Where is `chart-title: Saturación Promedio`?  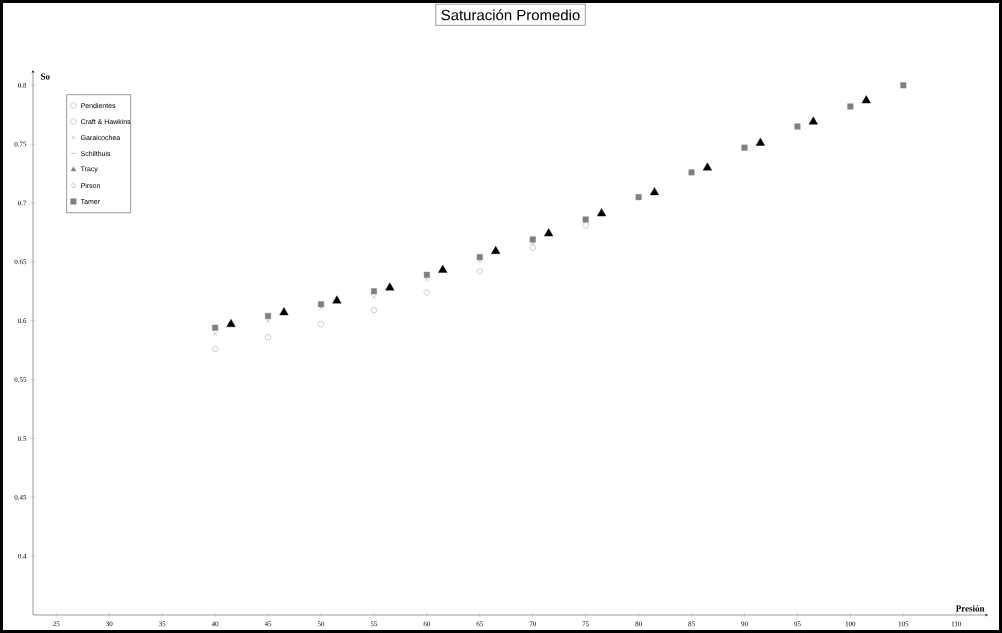
chart-title: Saturación Promedio is located at coordinates (510, 15).